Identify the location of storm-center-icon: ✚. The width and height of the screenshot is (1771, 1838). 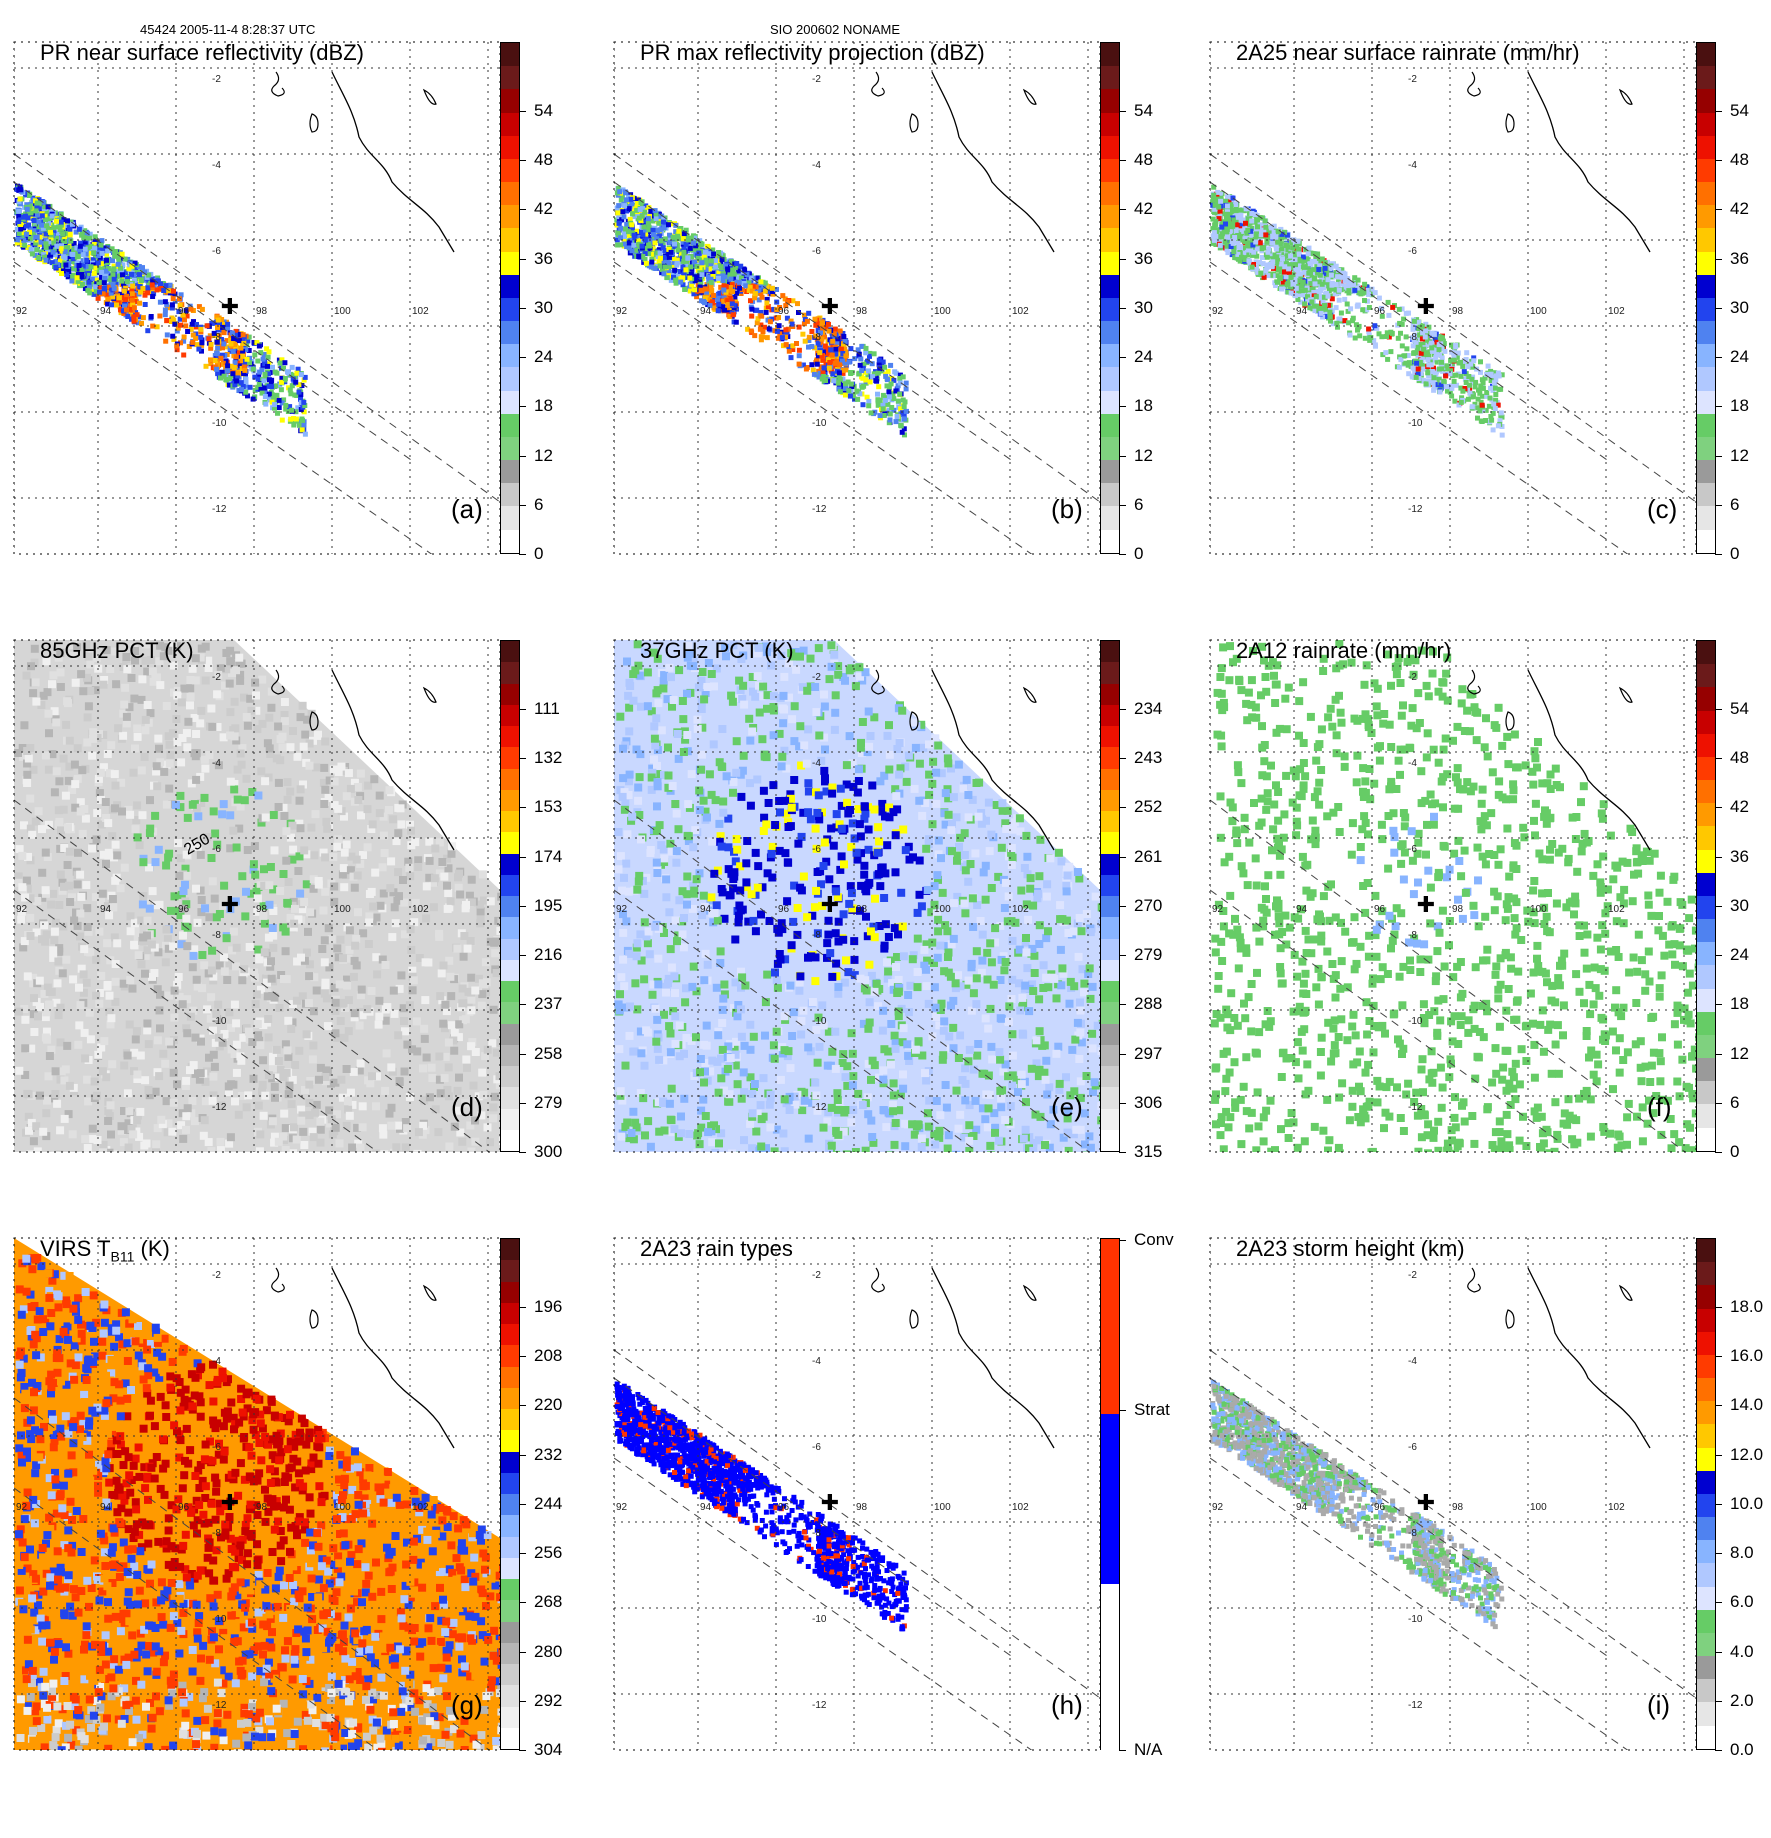
(1426, 306).